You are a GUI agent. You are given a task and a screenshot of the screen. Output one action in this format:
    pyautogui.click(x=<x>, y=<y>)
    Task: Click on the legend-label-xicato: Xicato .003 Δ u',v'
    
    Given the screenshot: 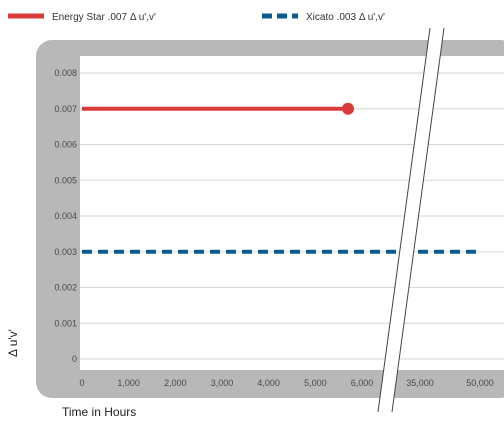 What is the action you would take?
    pyautogui.click(x=345, y=17)
    